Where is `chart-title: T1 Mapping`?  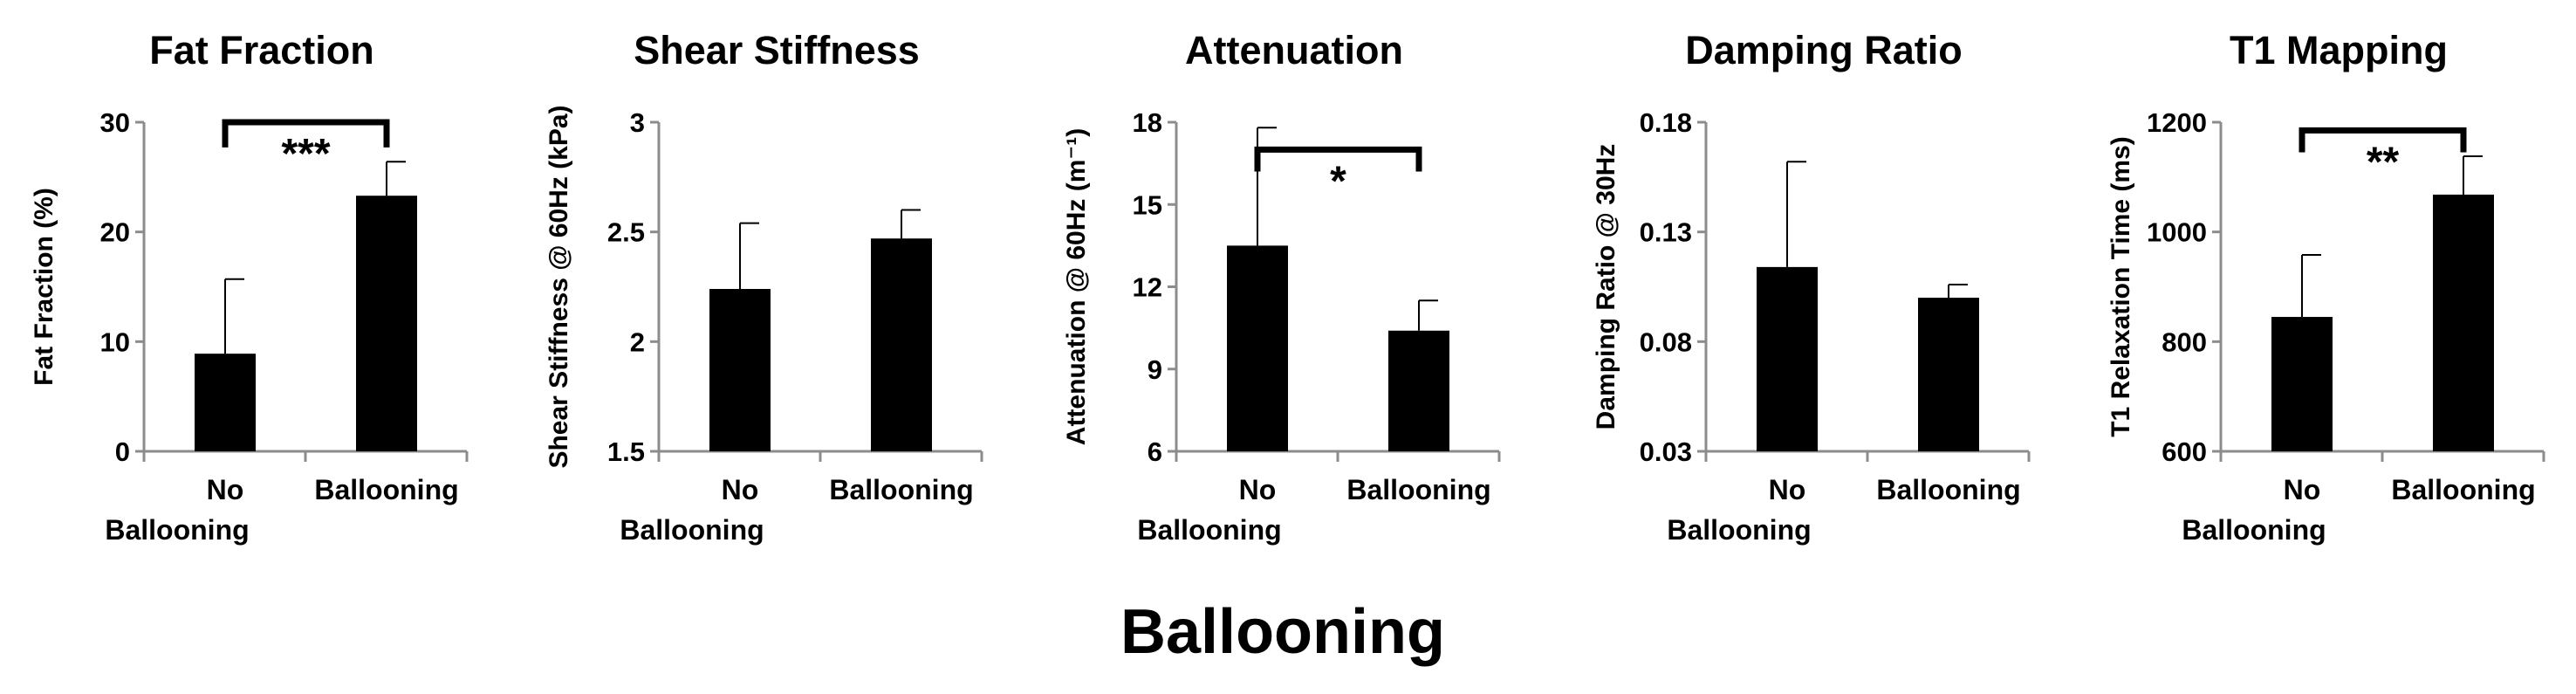 chart-title: T1 Mapping is located at coordinates (2339, 50).